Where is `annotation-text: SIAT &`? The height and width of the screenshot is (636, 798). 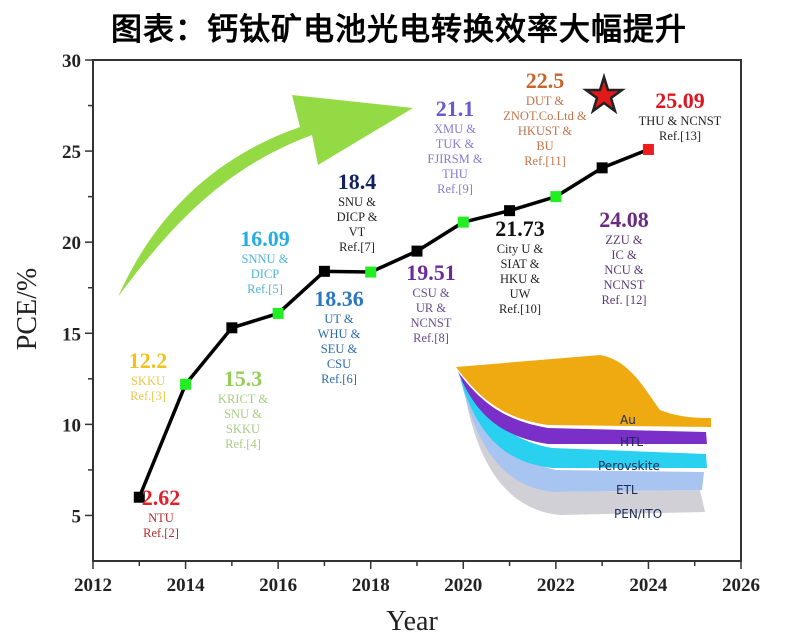 annotation-text: SIAT & is located at coordinates (519, 264).